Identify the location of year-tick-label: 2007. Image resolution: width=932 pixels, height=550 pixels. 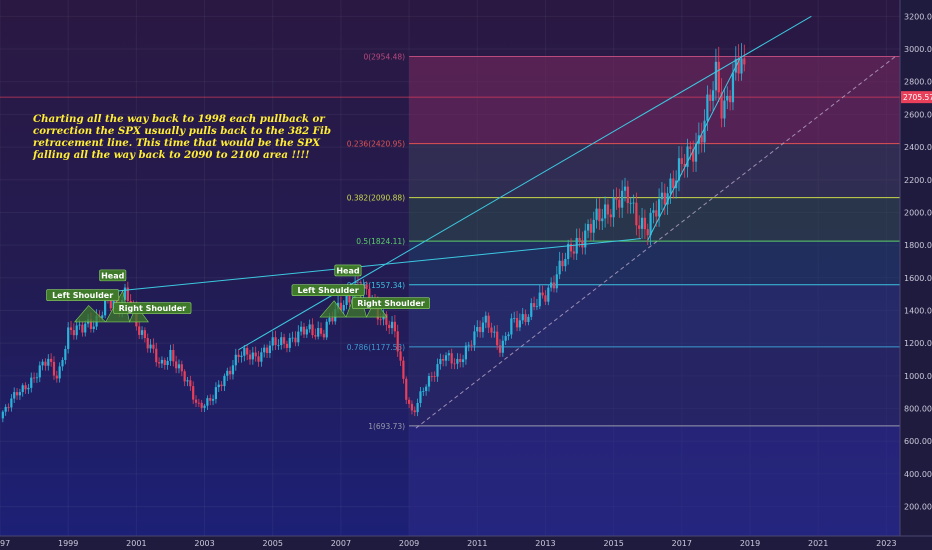
(341, 543).